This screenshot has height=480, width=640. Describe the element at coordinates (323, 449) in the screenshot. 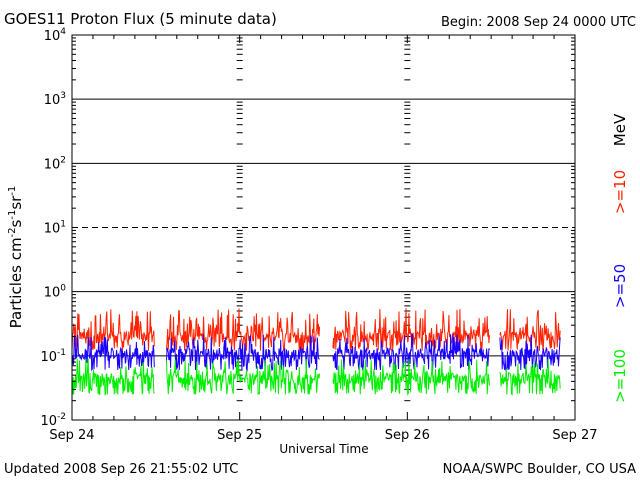

I see `x-axis-label: Universal Time` at that location.